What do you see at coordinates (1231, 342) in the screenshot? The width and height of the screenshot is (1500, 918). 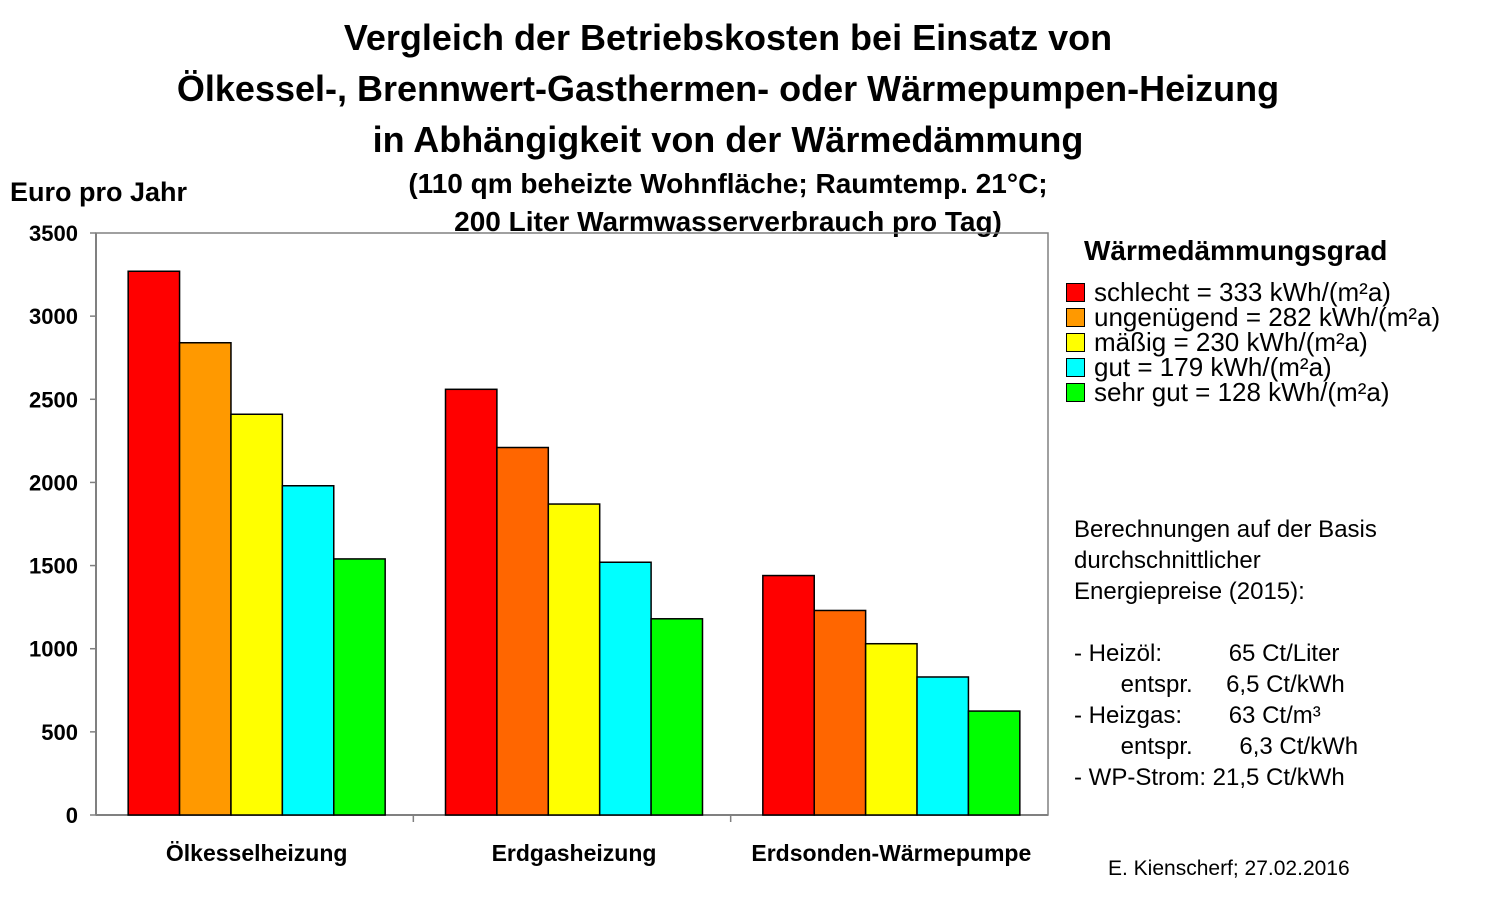 I see `legend-label: mäßig = 230 kWh/(m²a)` at bounding box center [1231, 342].